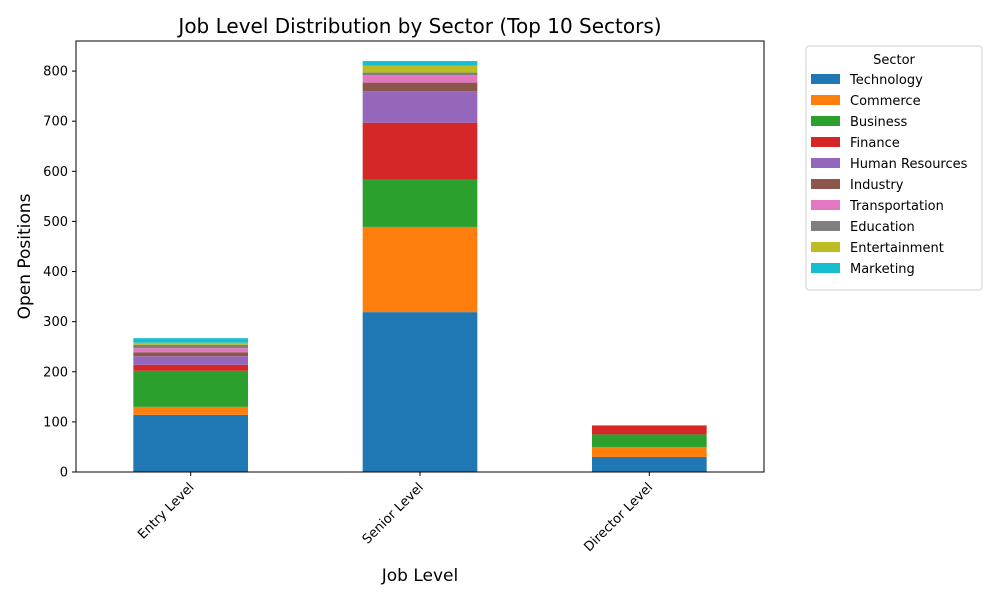  Describe the element at coordinates (882, 269) in the screenshot. I see `legend-entry: Marketing` at that location.